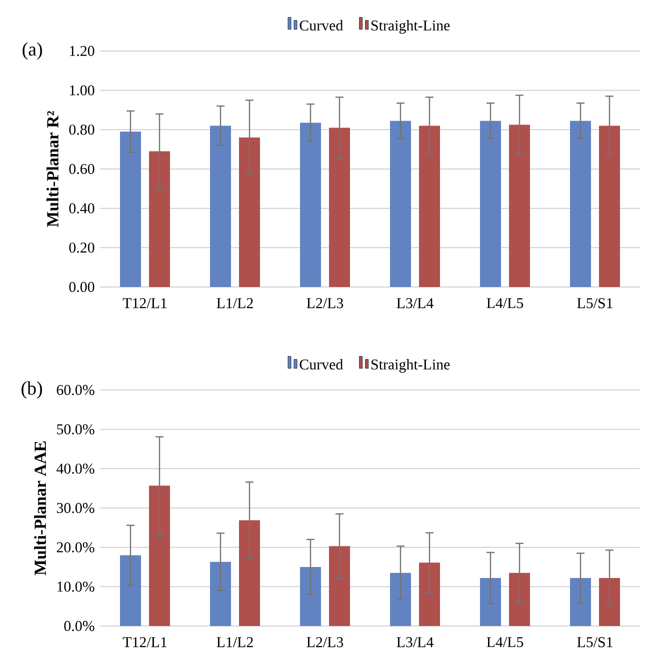 The width and height of the screenshot is (646, 658). I want to click on y-axis-title: Multi-Planar AAE, so click(40, 508).